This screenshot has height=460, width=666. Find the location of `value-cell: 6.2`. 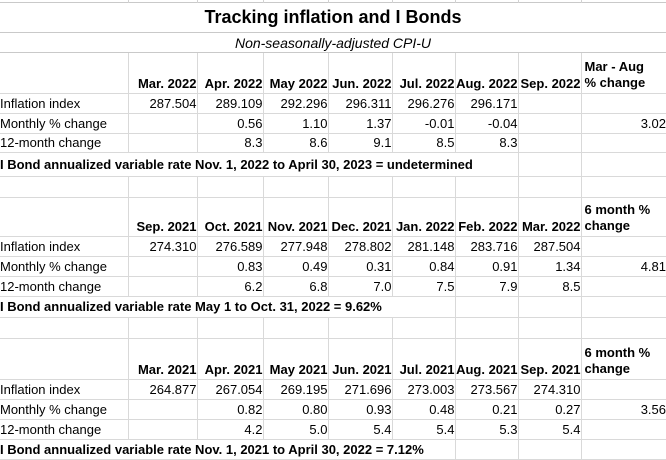

value-cell: 6.2 is located at coordinates (229, 286).